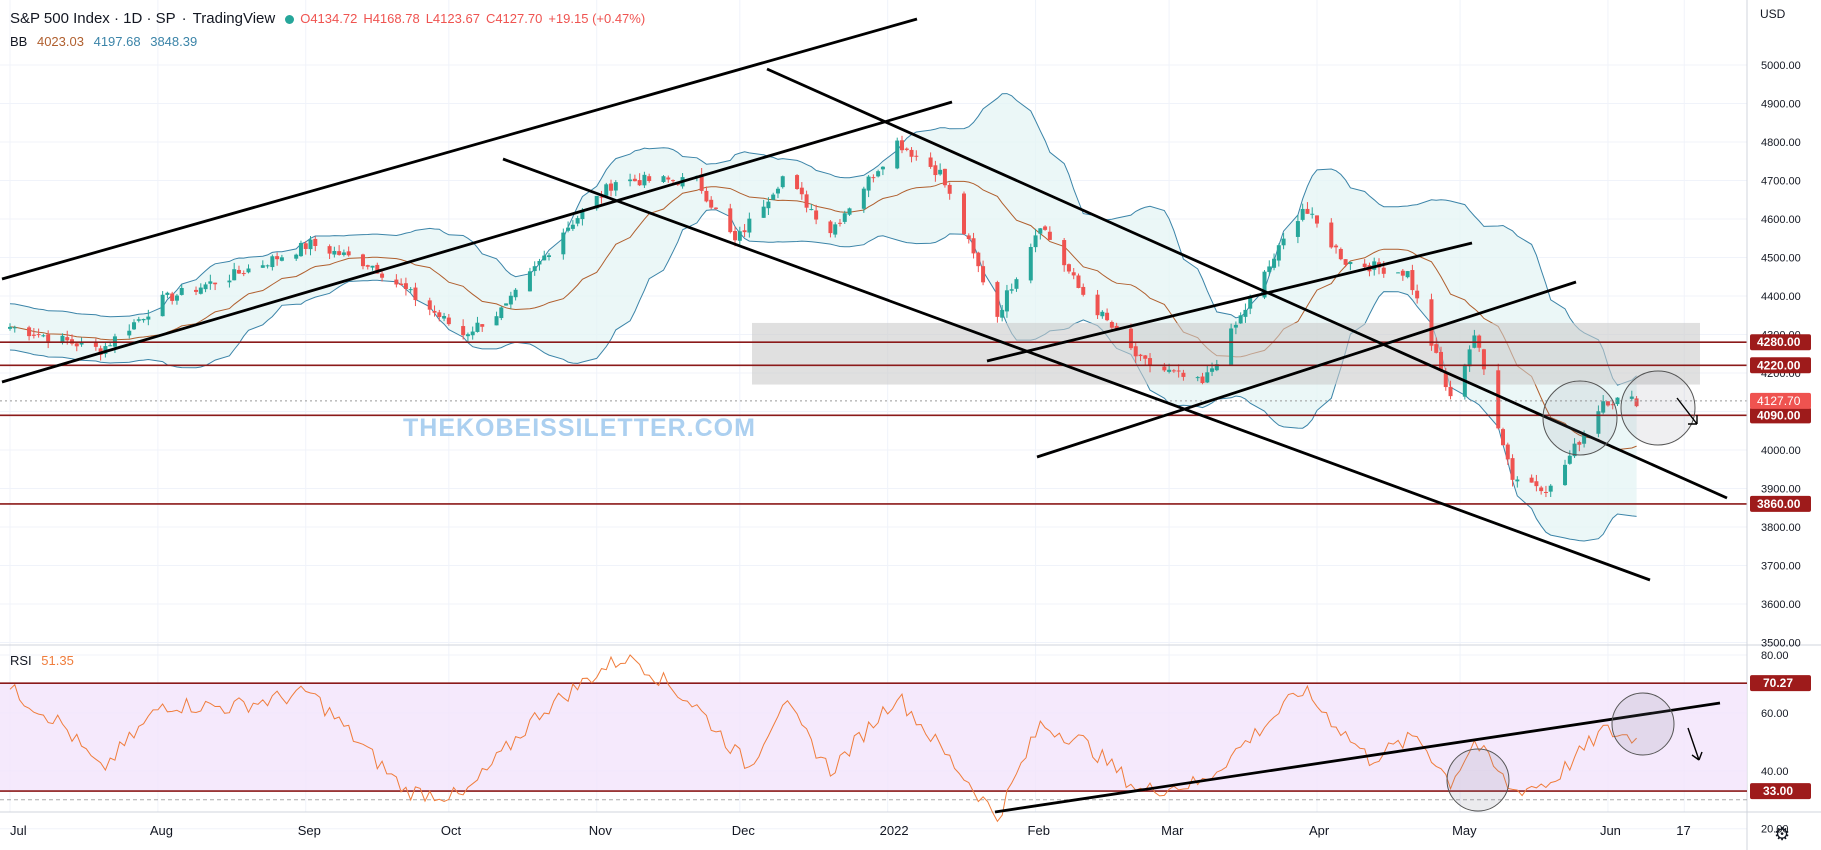 This screenshot has width=1821, height=850. Describe the element at coordinates (21, 660) in the screenshot. I see `rsi-label: RSI` at that location.